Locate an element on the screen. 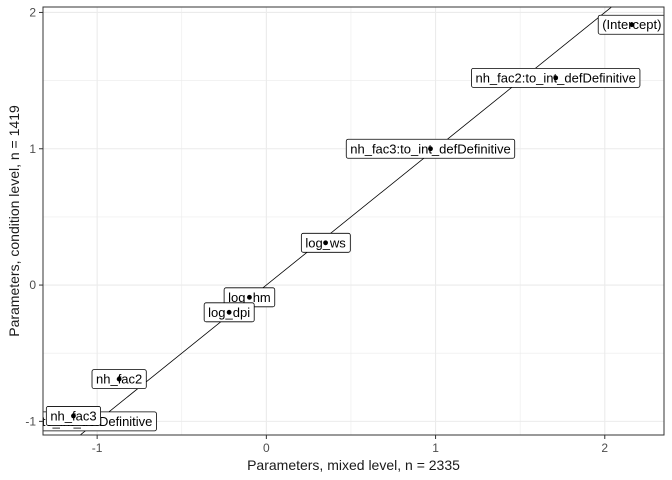  x-tick-label: 0 is located at coordinates (266, 448).